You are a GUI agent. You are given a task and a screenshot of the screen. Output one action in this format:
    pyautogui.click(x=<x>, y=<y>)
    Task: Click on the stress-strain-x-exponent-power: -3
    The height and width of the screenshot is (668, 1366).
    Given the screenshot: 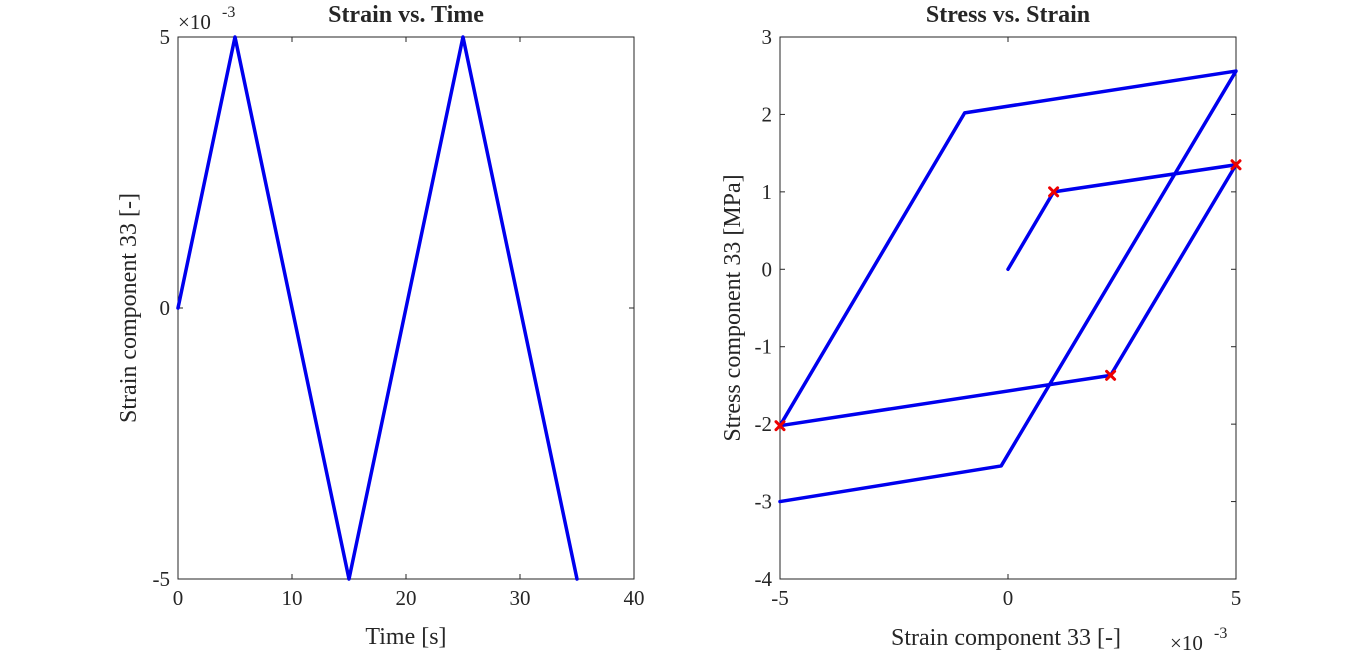 What is the action you would take?
    pyautogui.click(x=1220, y=633)
    